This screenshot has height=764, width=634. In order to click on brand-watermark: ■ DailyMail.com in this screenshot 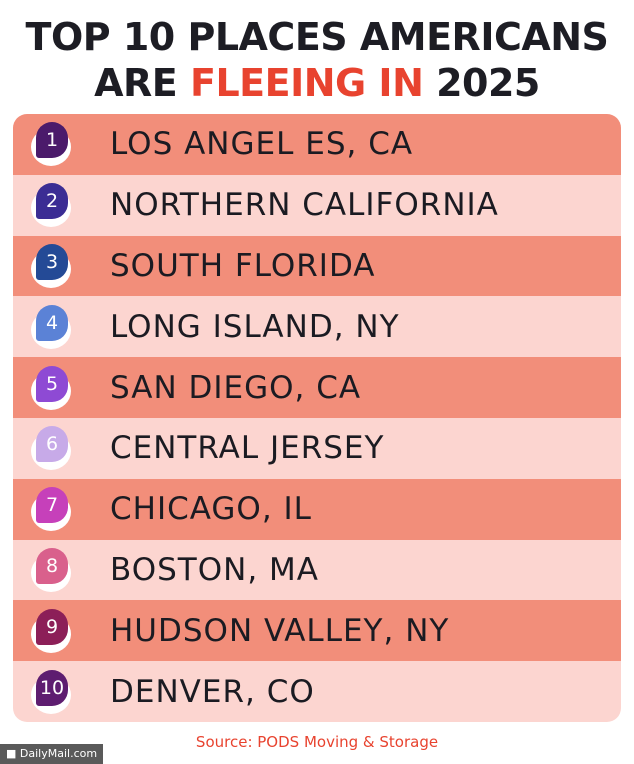, I will do `click(52, 754)`.